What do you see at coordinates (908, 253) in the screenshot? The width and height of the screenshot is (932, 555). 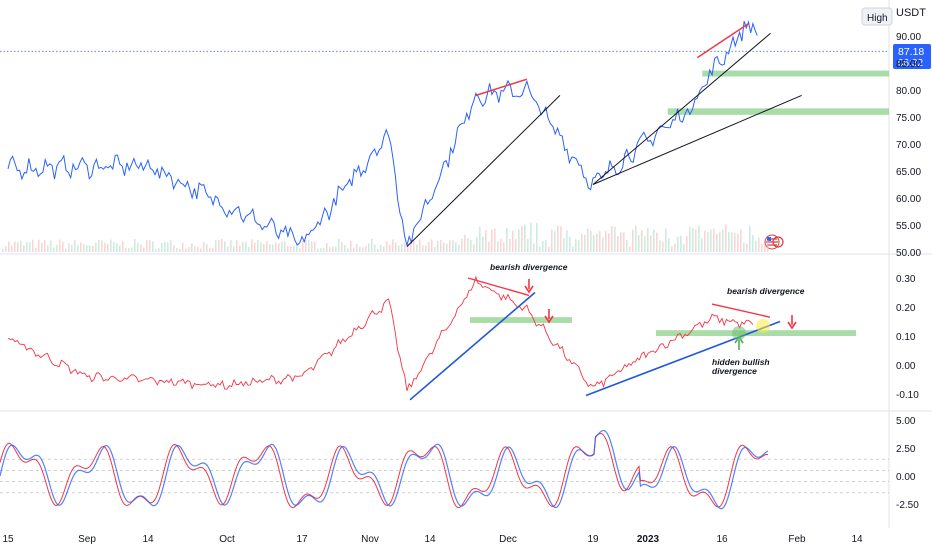 I see `y-tick-label: 50.00` at bounding box center [908, 253].